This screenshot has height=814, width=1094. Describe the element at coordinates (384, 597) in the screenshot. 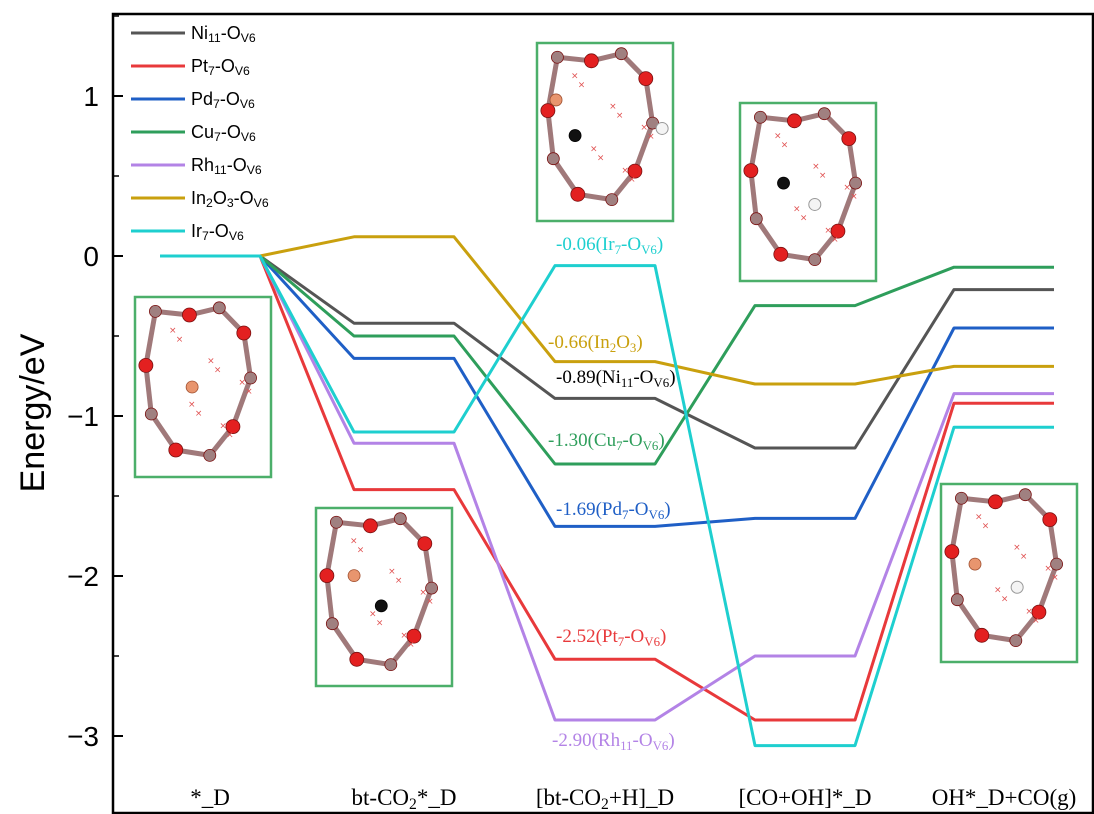

I see `structure-inset-state-2: ××××××××××` at that location.